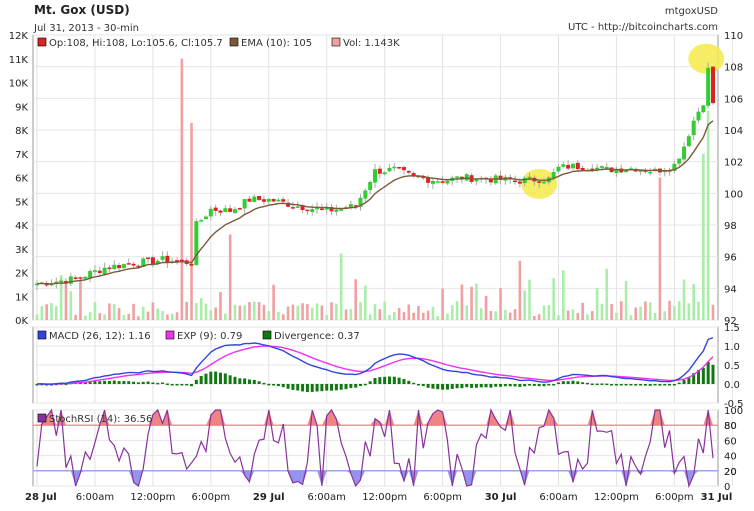  I want to click on chart-source: UTC - http://bitcoincharts.com, so click(643, 27).